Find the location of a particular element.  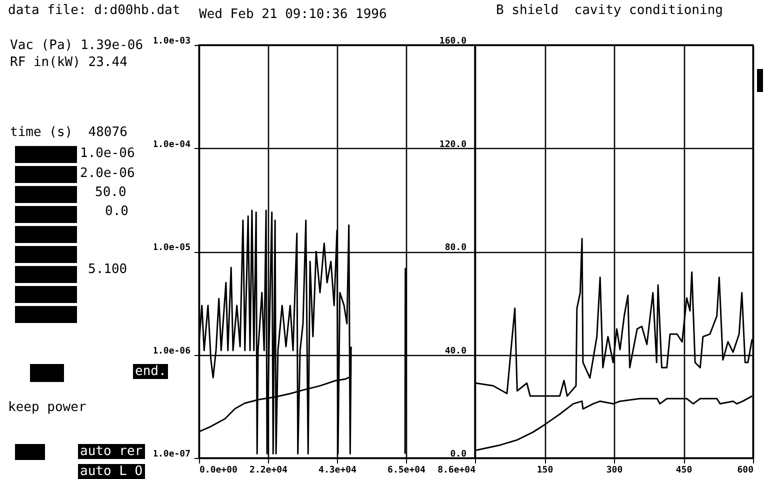

x-tick-label: 150 is located at coordinates (545, 471).